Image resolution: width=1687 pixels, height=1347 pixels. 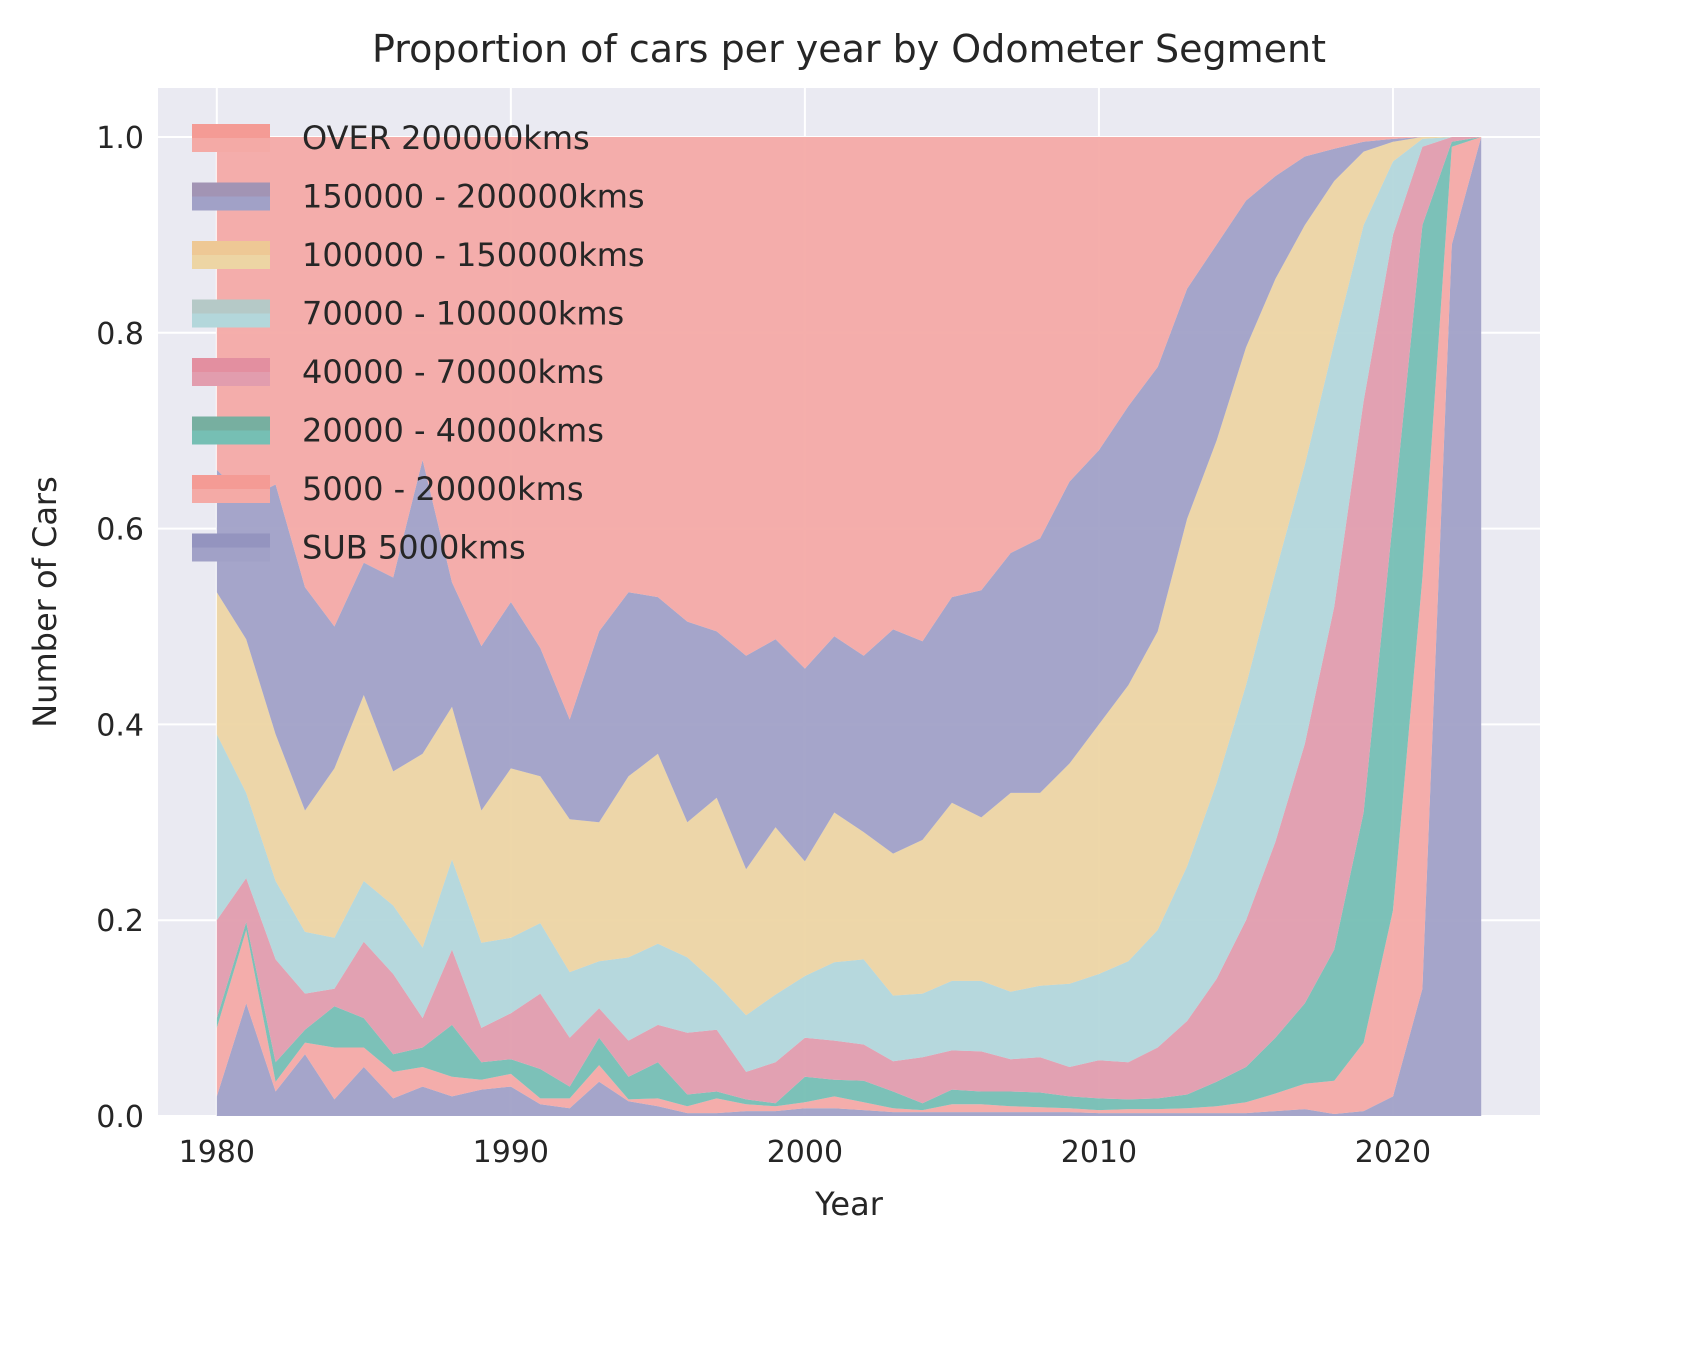 What do you see at coordinates (120, 138) in the screenshot?
I see `y-tick-label: 1.0` at bounding box center [120, 138].